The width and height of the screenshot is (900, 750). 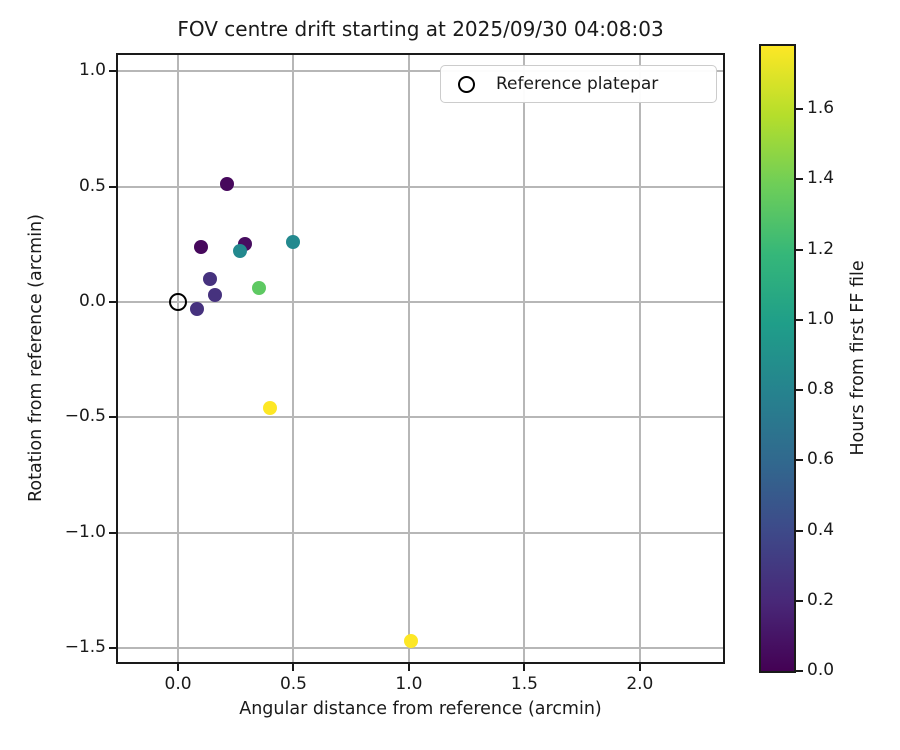 What do you see at coordinates (85, 647) in the screenshot?
I see `y-tick-label: −1.5` at bounding box center [85, 647].